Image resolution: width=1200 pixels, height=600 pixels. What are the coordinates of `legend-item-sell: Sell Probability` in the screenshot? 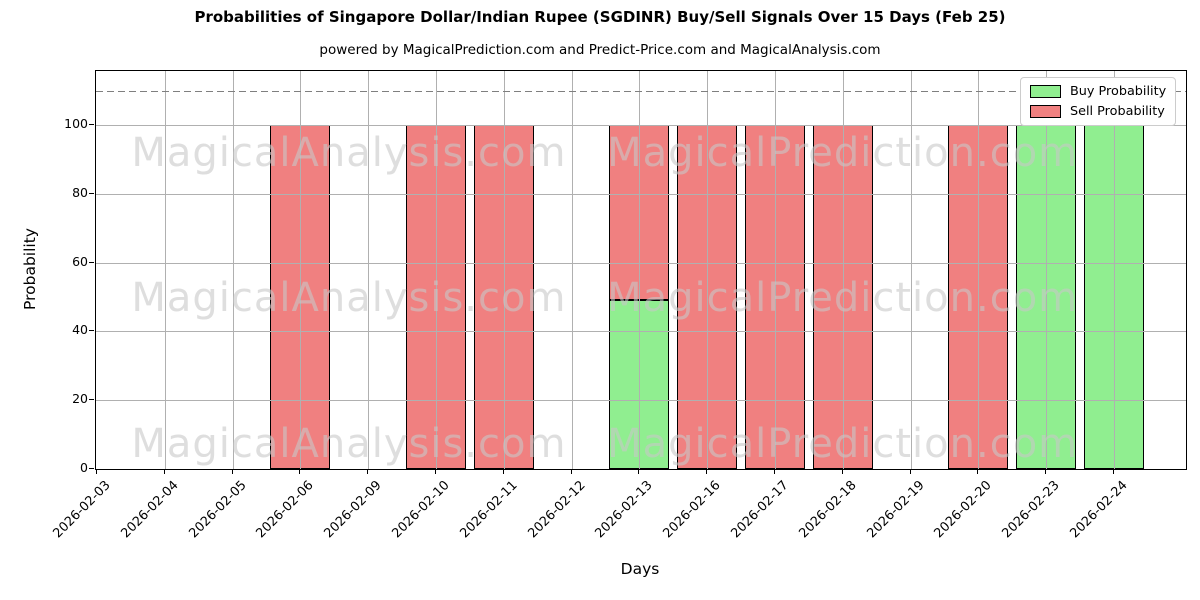 It's located at (1098, 111).